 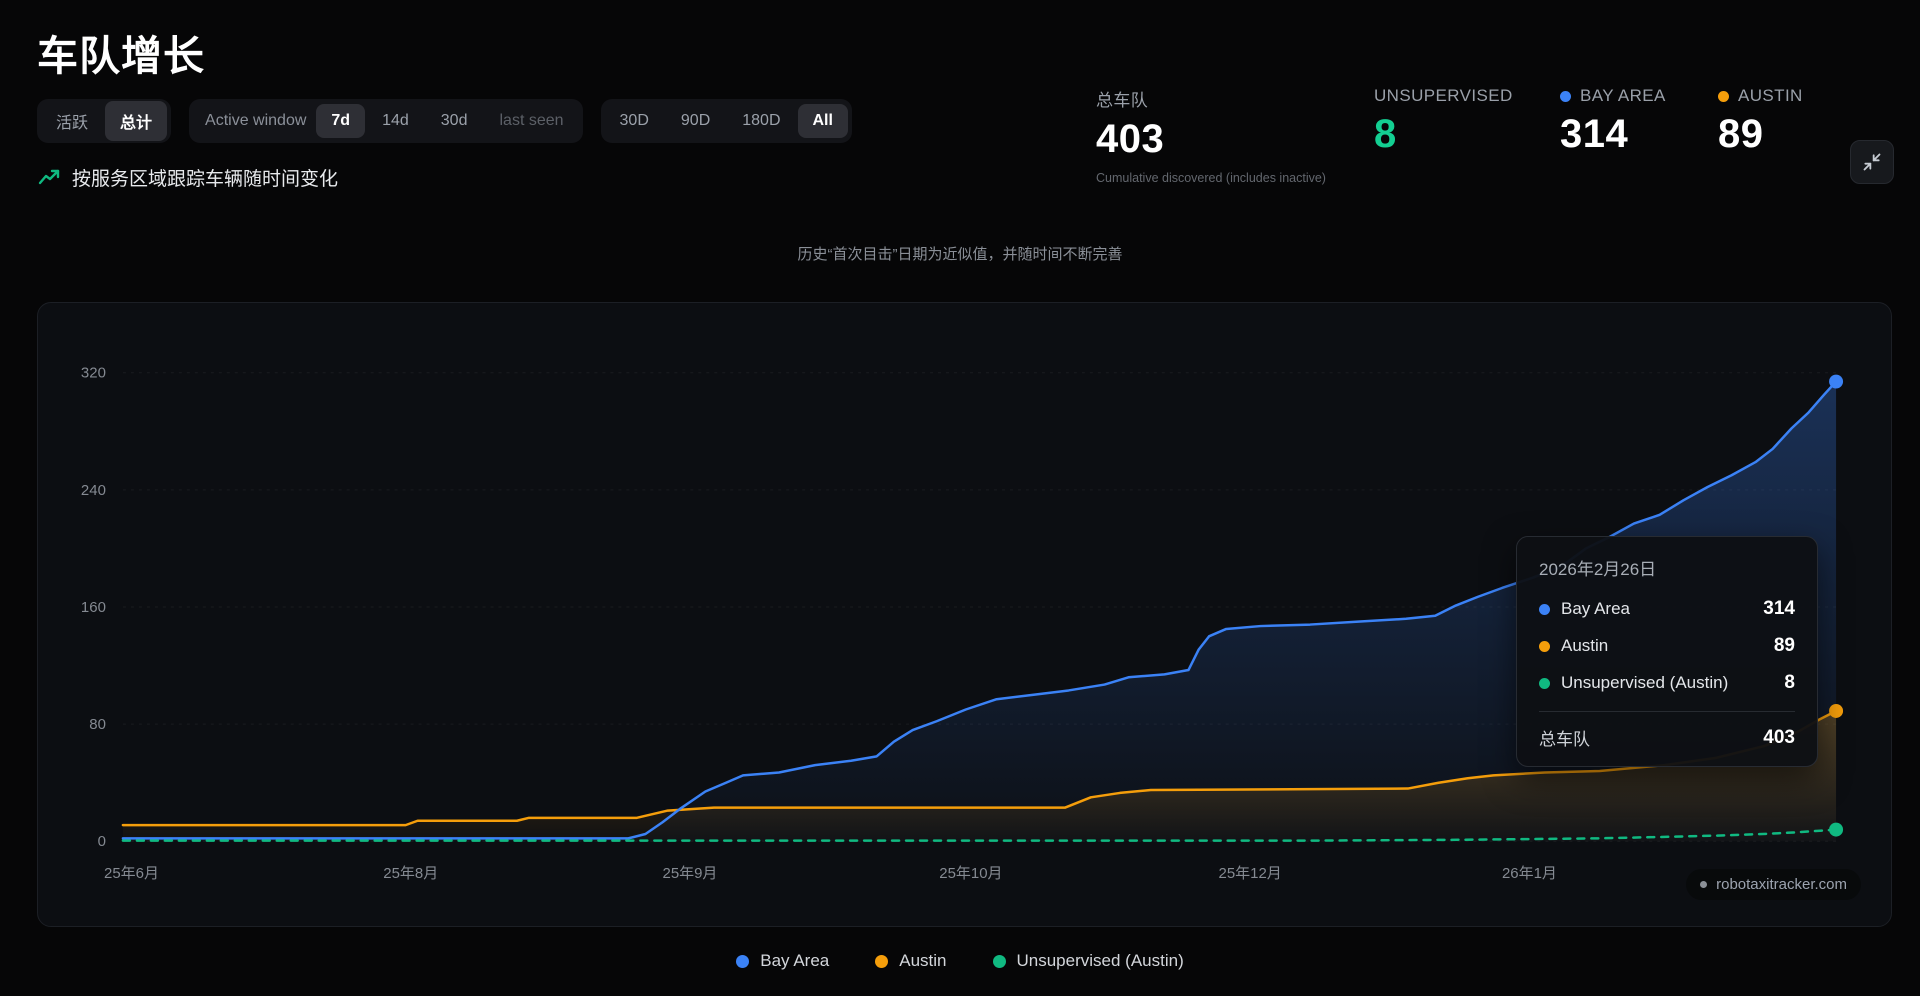 What do you see at coordinates (341, 121) in the screenshot?
I see `window-7d-button: 7d` at bounding box center [341, 121].